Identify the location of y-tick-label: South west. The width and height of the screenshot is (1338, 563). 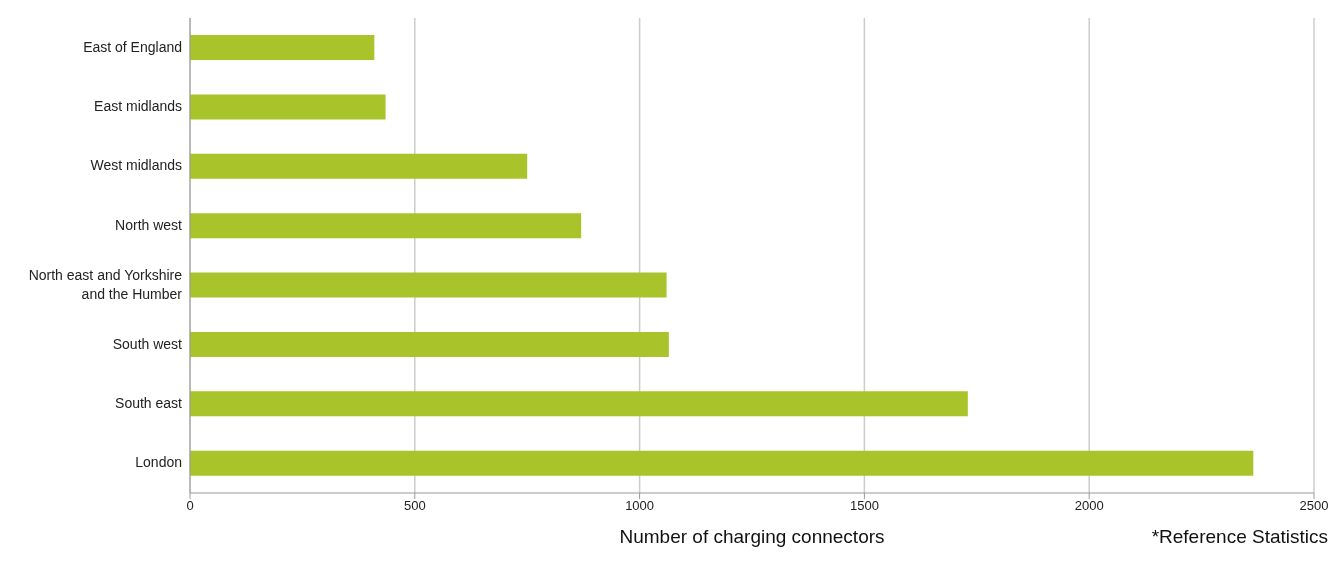
(147, 343).